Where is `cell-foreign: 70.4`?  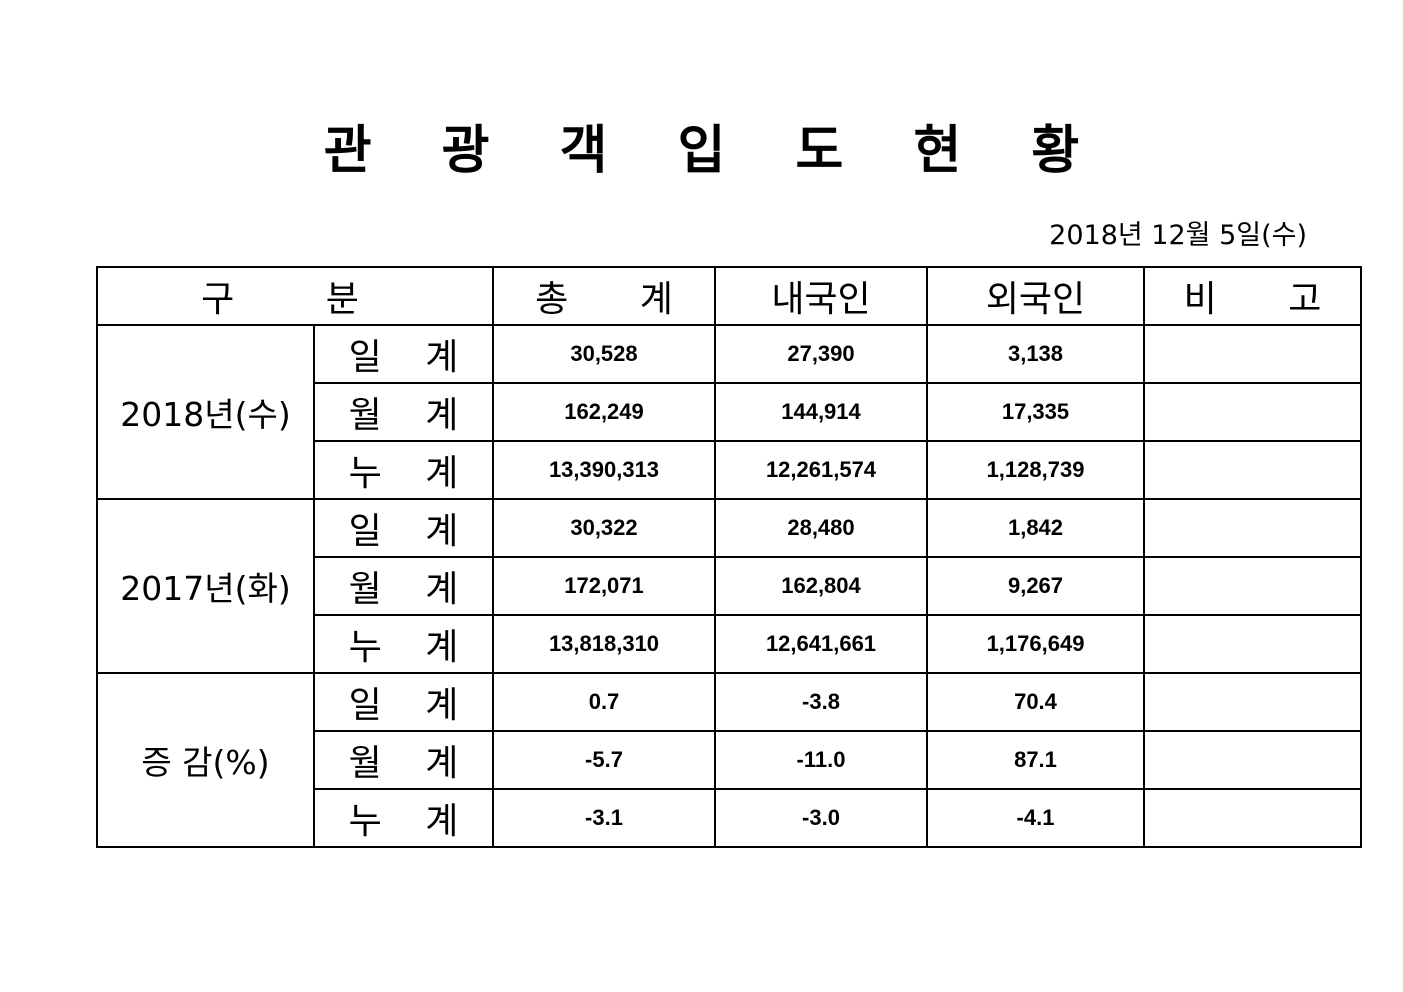 cell-foreign: 70.4 is located at coordinates (1035, 702).